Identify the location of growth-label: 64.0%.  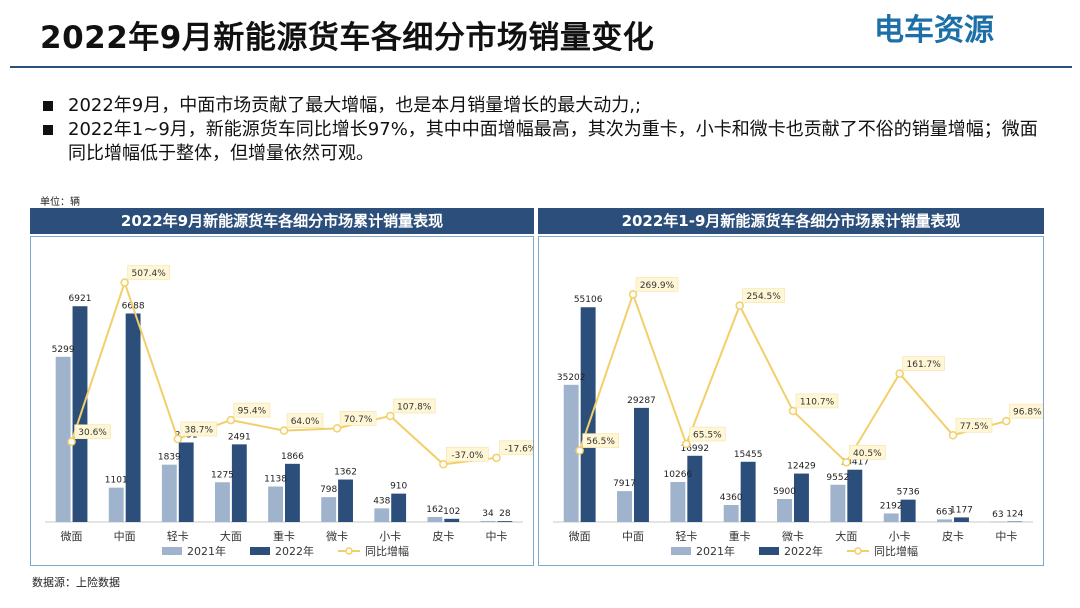
(305, 422).